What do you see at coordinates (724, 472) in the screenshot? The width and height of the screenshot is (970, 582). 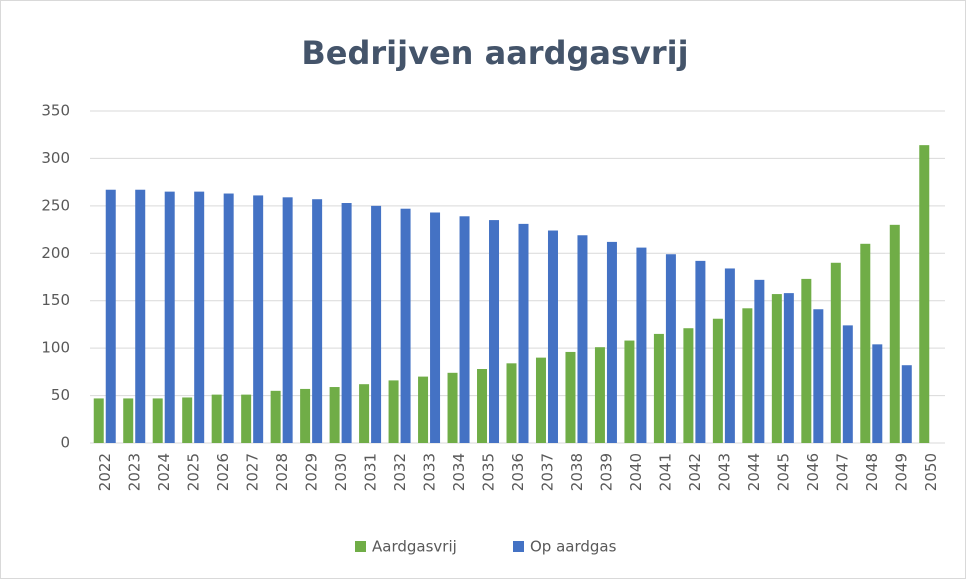 I see `x-tick-label: 2043` at bounding box center [724, 472].